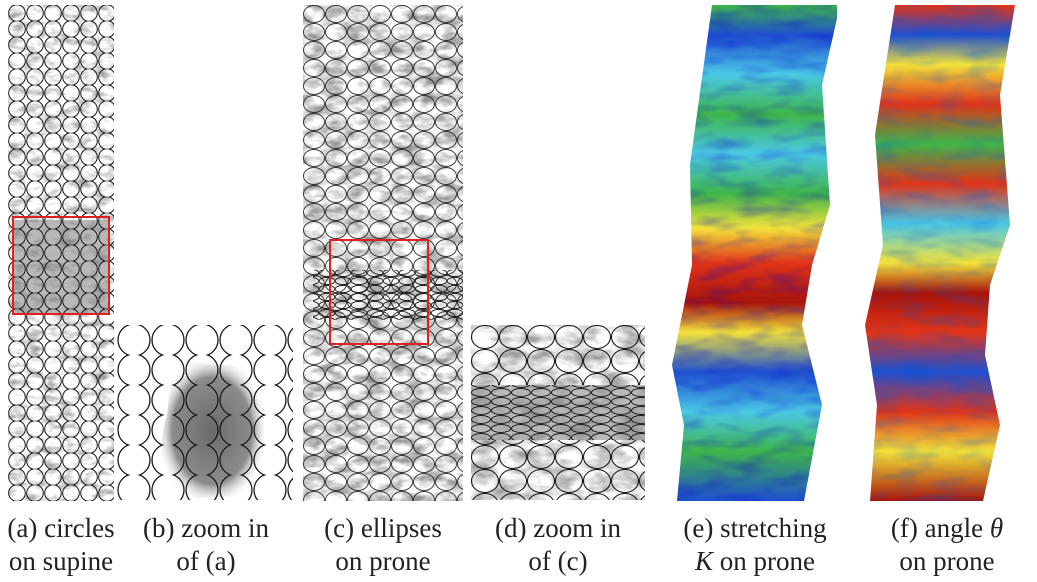  What do you see at coordinates (206, 561) in the screenshot?
I see `caption-b-line2: of (a)` at bounding box center [206, 561].